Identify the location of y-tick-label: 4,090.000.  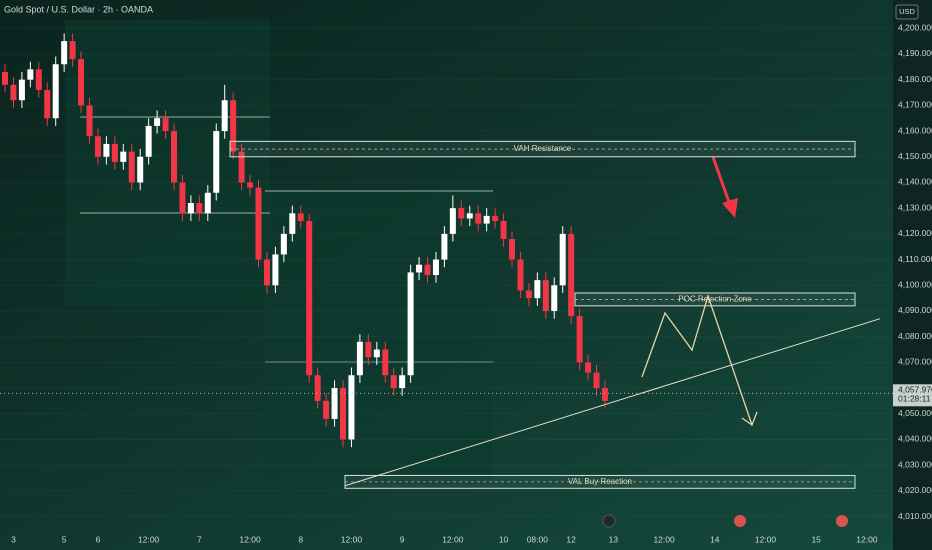
(915, 310).